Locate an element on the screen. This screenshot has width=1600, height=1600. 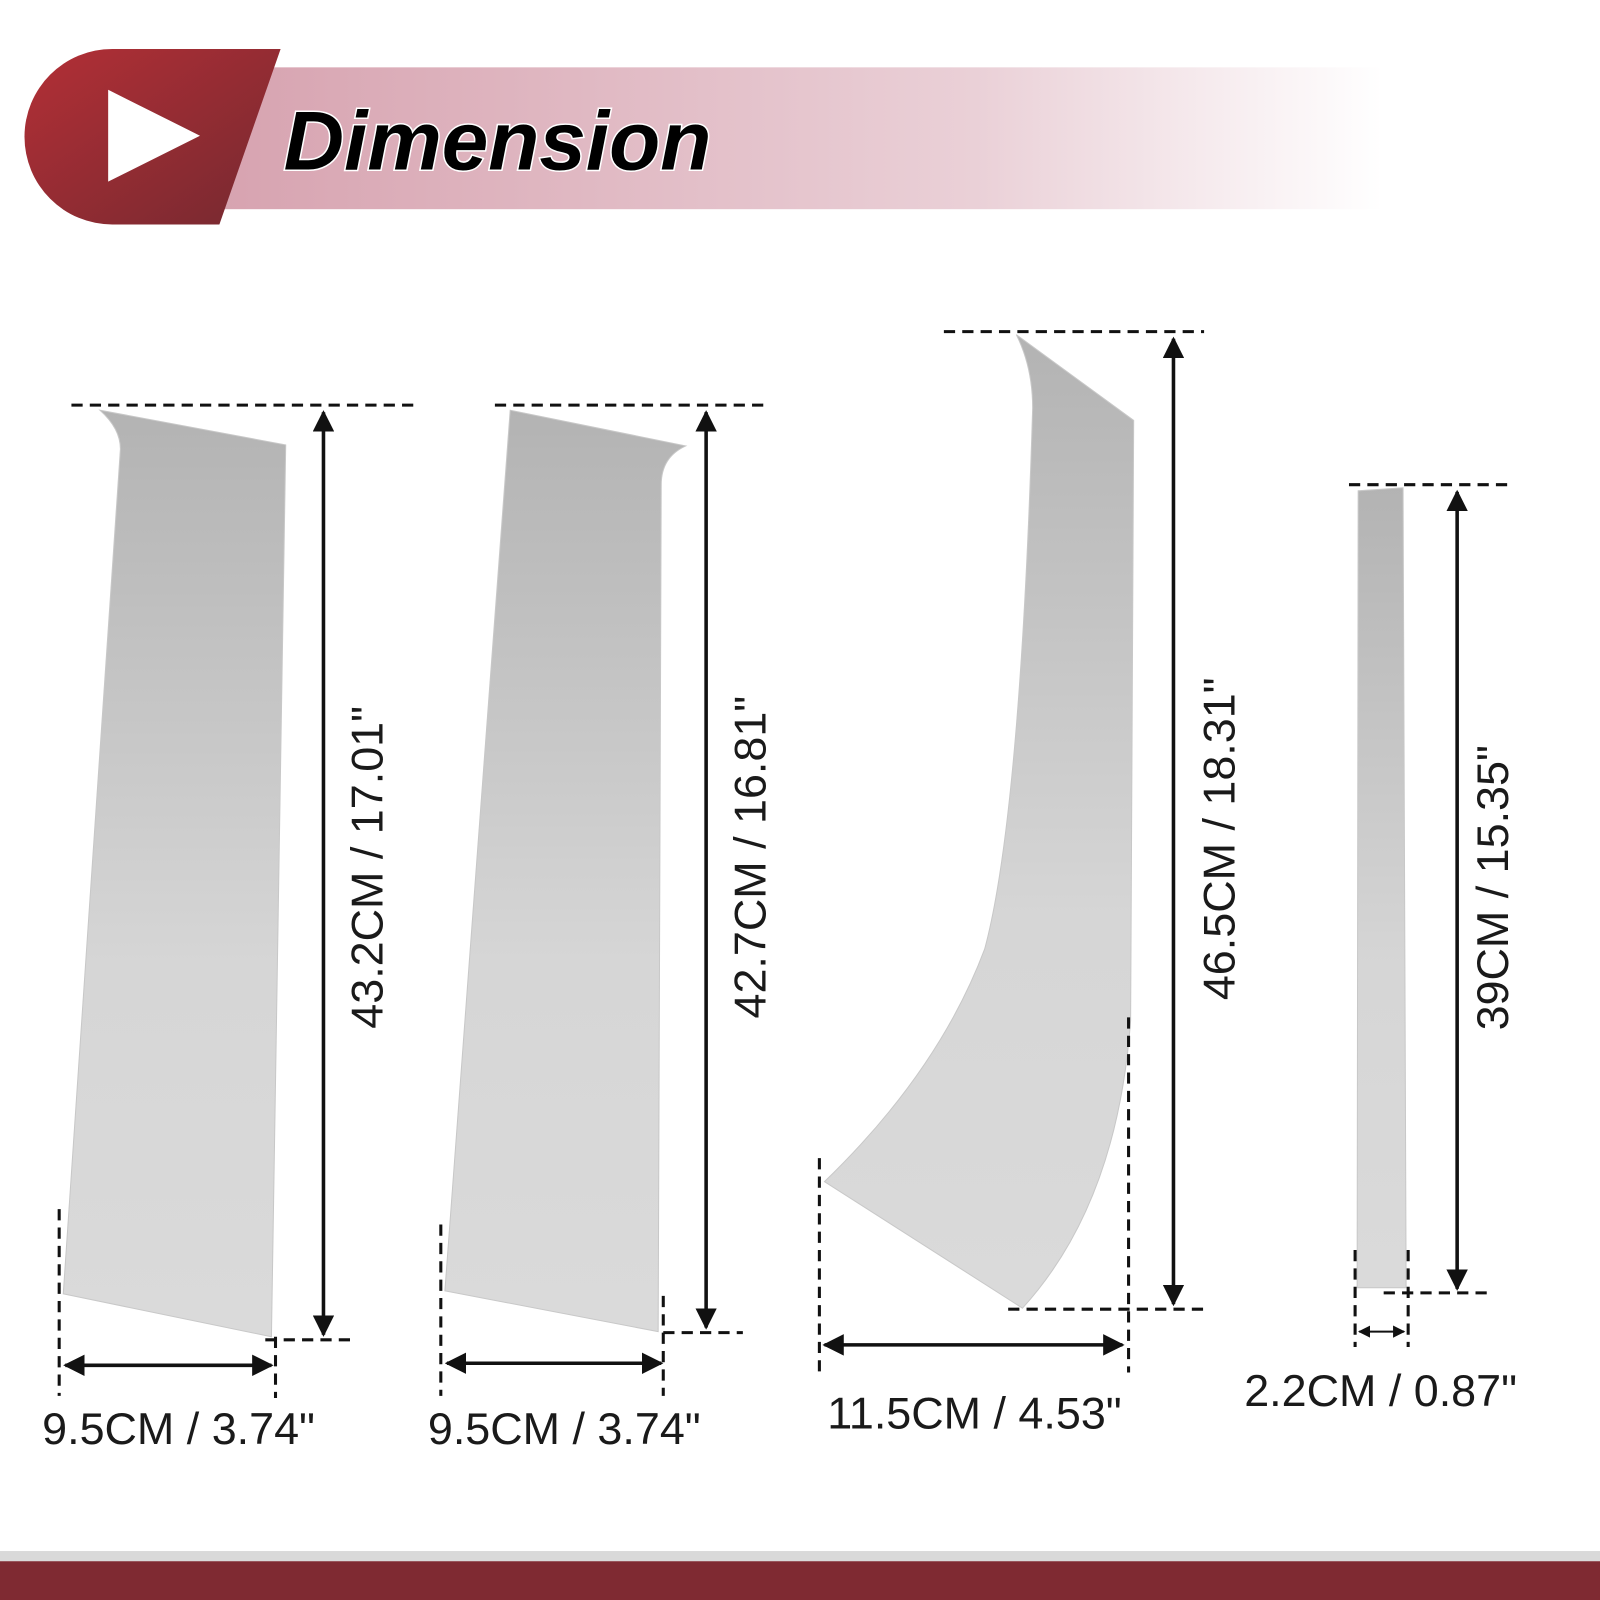
piece-2: 42.7CM / 16.81" 9.5CM / 3.74" is located at coordinates (601, 928).